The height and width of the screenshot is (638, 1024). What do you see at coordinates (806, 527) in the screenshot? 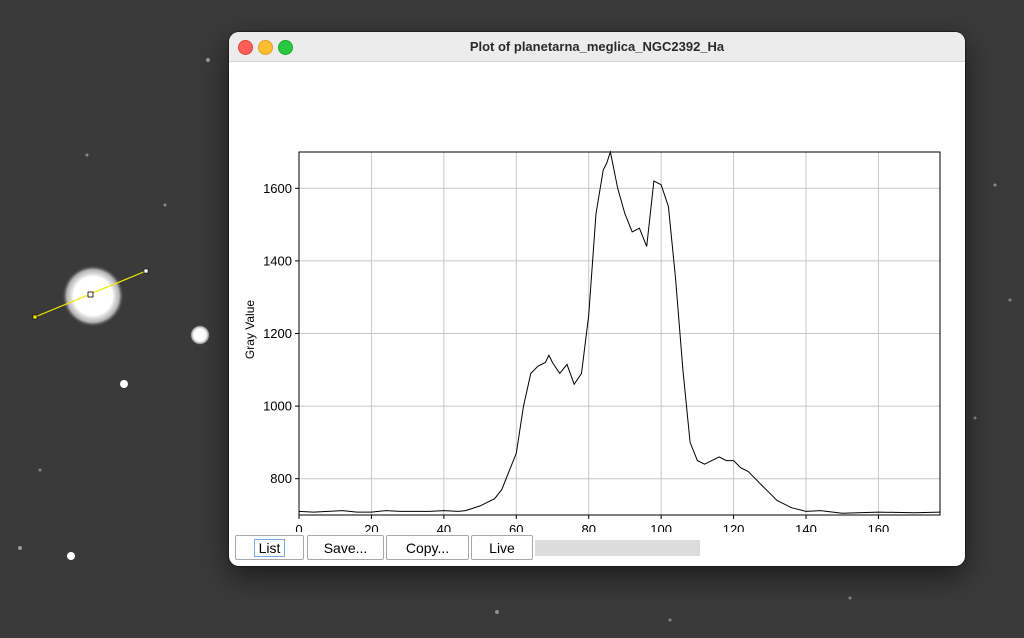
I see `x-tick-label: 140` at bounding box center [806, 527].